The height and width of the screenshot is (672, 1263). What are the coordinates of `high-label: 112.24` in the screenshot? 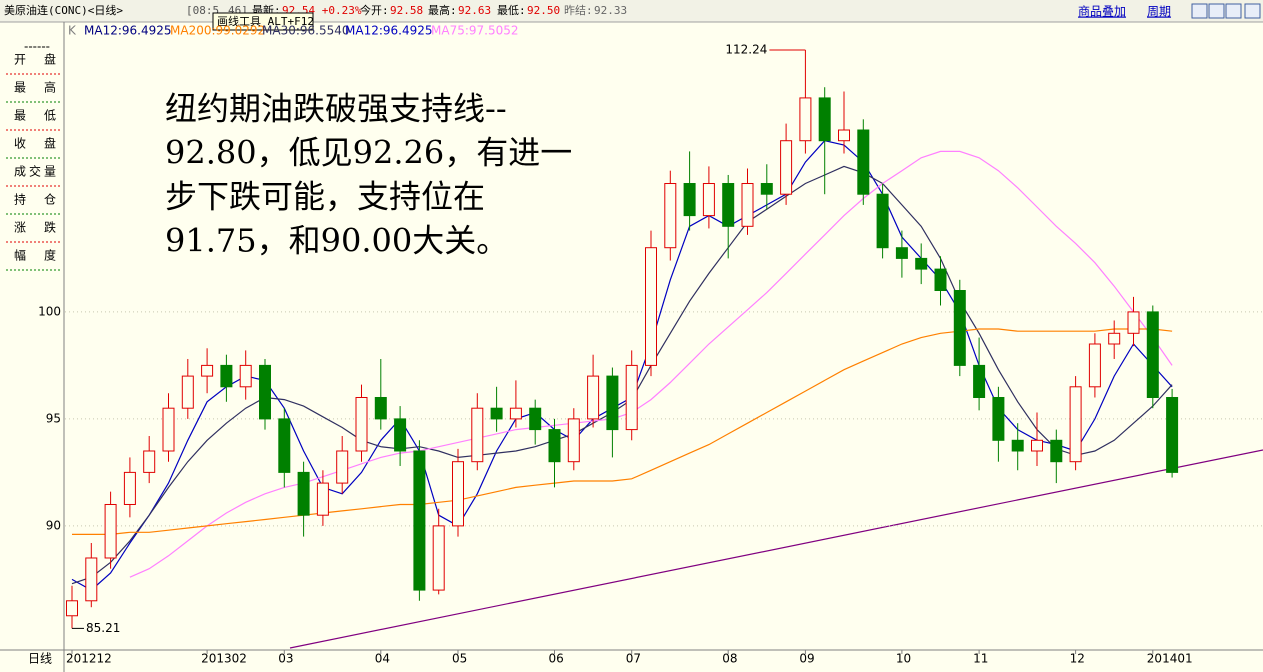 It's located at (746, 49).